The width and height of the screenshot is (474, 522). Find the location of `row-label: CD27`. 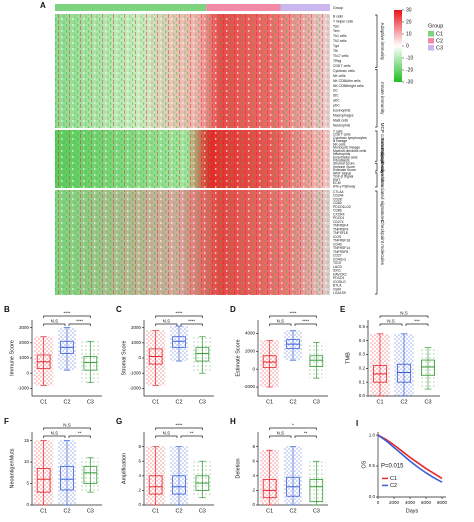

row-label: CD27 is located at coordinates (337, 256).